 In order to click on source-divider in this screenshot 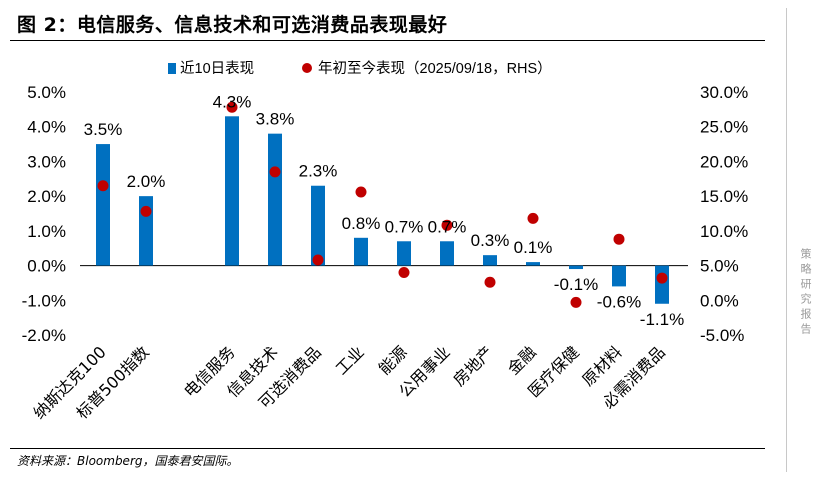, I will do `click(387, 448)`.